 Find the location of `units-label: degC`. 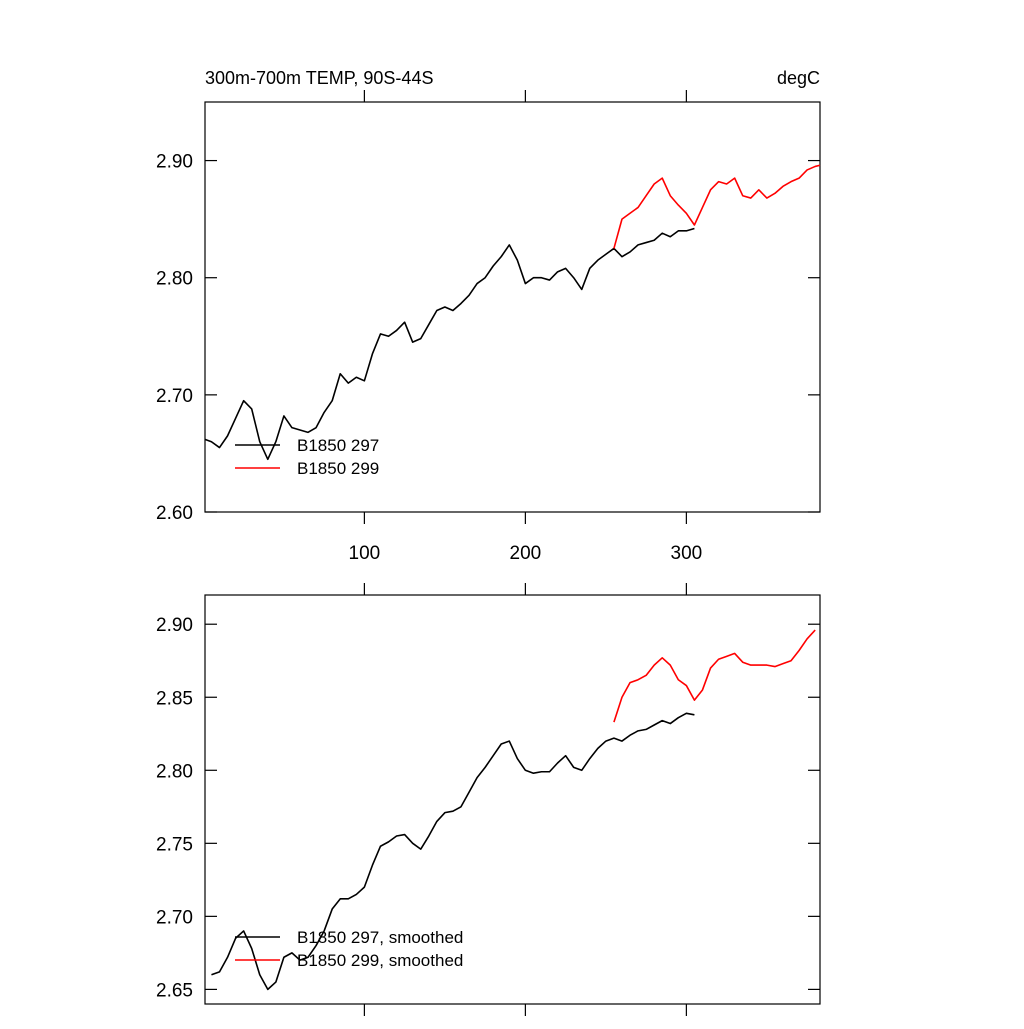

units-label: degC is located at coordinates (798, 78).